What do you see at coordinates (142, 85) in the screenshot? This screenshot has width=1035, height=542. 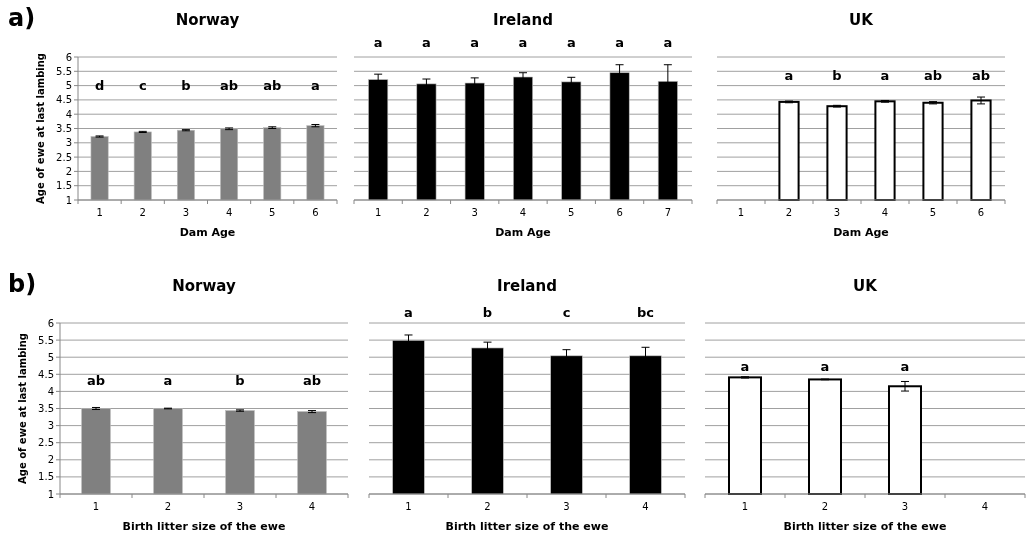 I see `annotation: c` at bounding box center [142, 85].